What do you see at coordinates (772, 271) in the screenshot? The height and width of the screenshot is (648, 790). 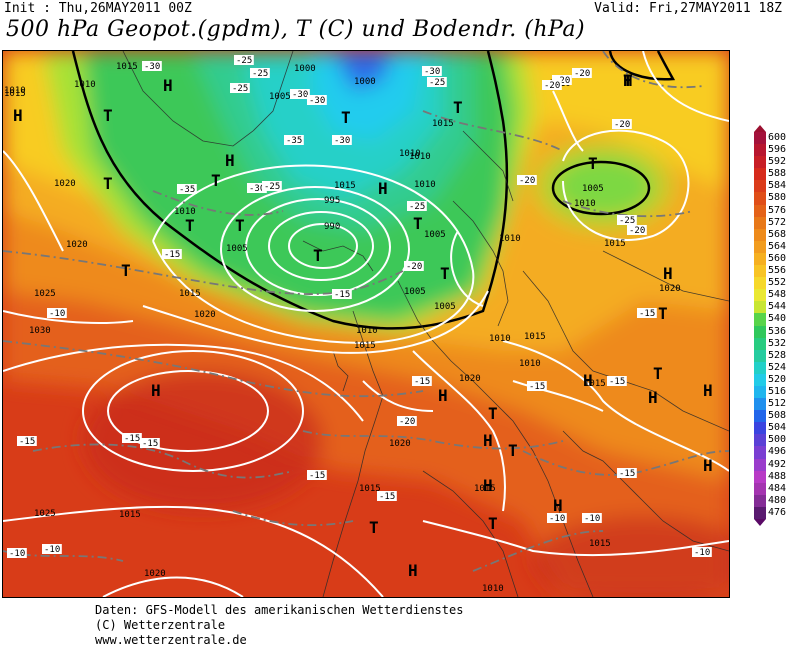 I see `legend-entry: 556` at bounding box center [772, 271].